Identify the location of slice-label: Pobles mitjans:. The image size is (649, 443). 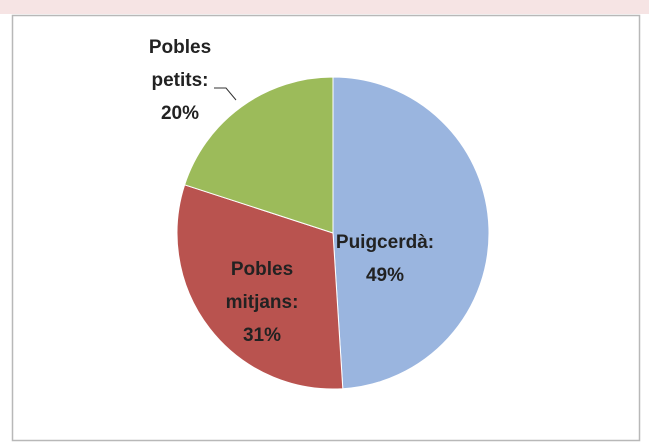
(262, 286).